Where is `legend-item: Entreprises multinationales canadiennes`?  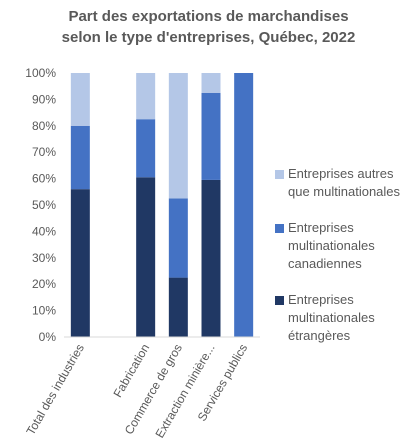
legend-item: Entreprises multinationales canadiennes is located at coordinates (344, 246).